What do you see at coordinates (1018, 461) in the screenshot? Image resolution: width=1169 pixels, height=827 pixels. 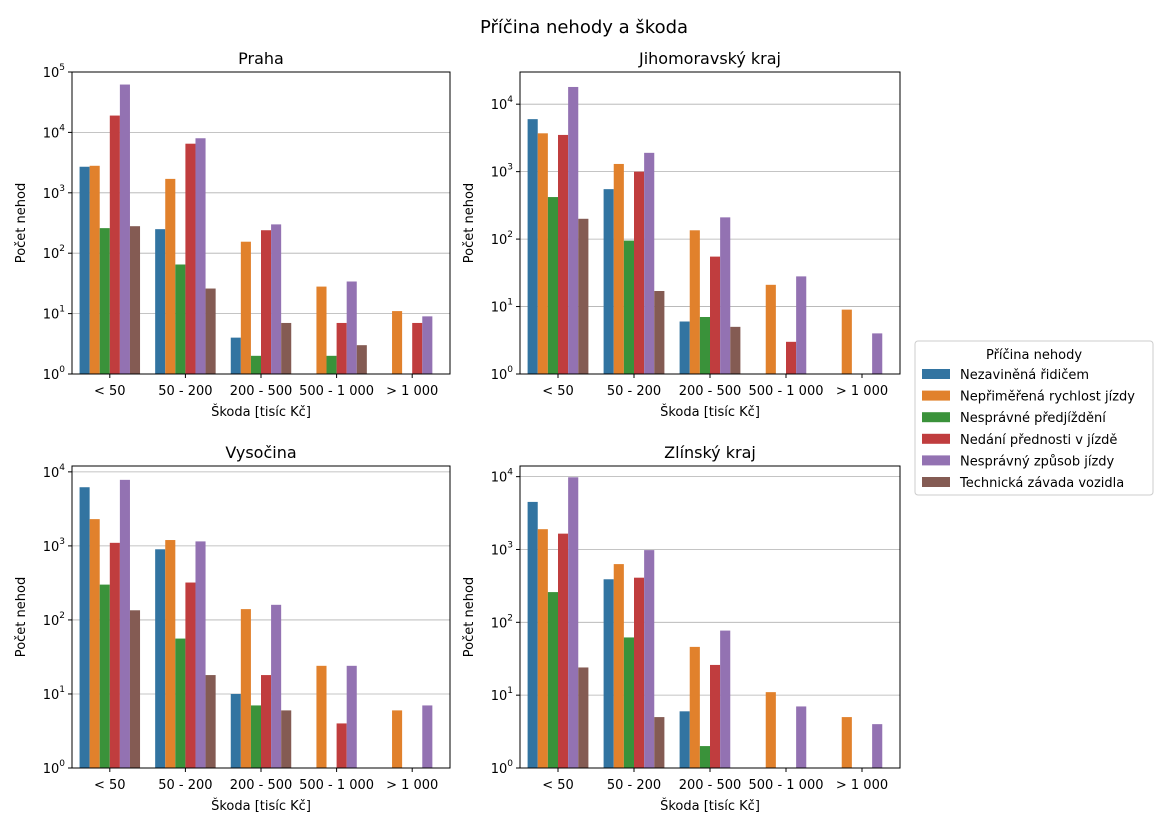 I see `legend-item: Nesprávný způsob jízdy` at bounding box center [1018, 461].